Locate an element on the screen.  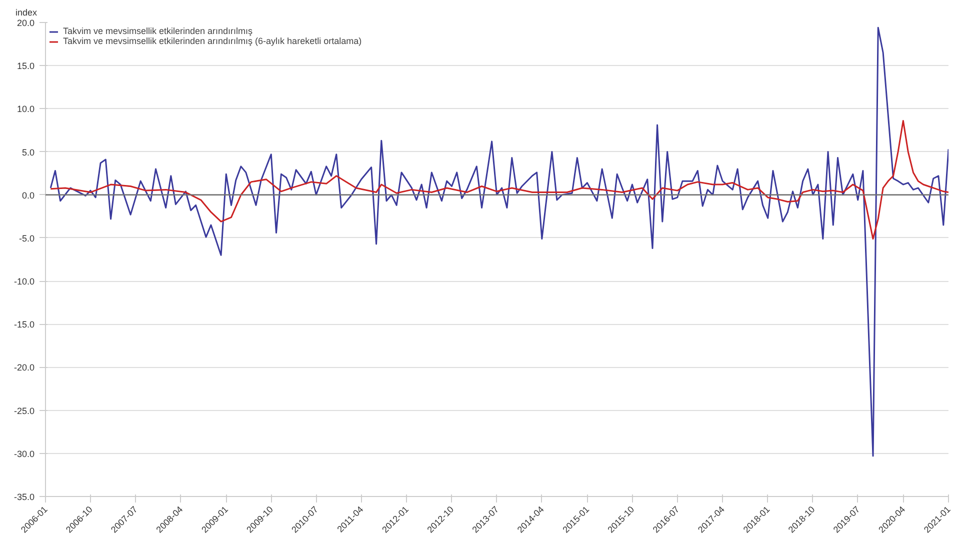
y-tick-label: -5.0 is located at coordinates (26, 238).